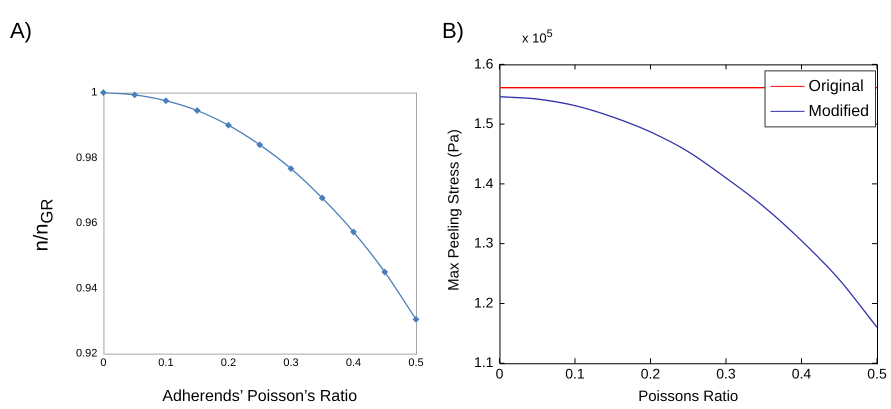 Image resolution: width=891 pixels, height=409 pixels. Describe the element at coordinates (260, 396) in the screenshot. I see `x-axis-title: Adherends’ Poisson’s Ratio` at that location.